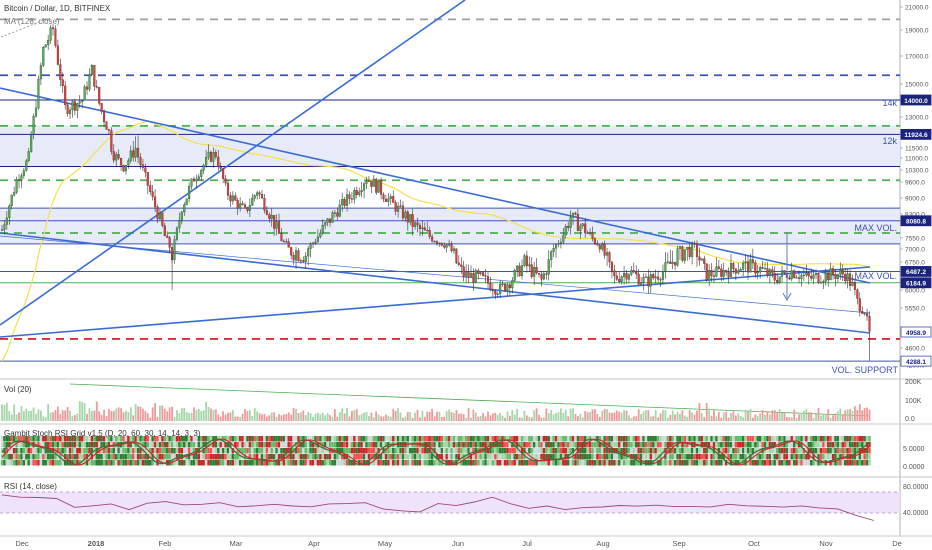  What do you see at coordinates (450, 502) in the screenshot?
I see `rsi-band` at bounding box center [450, 502].